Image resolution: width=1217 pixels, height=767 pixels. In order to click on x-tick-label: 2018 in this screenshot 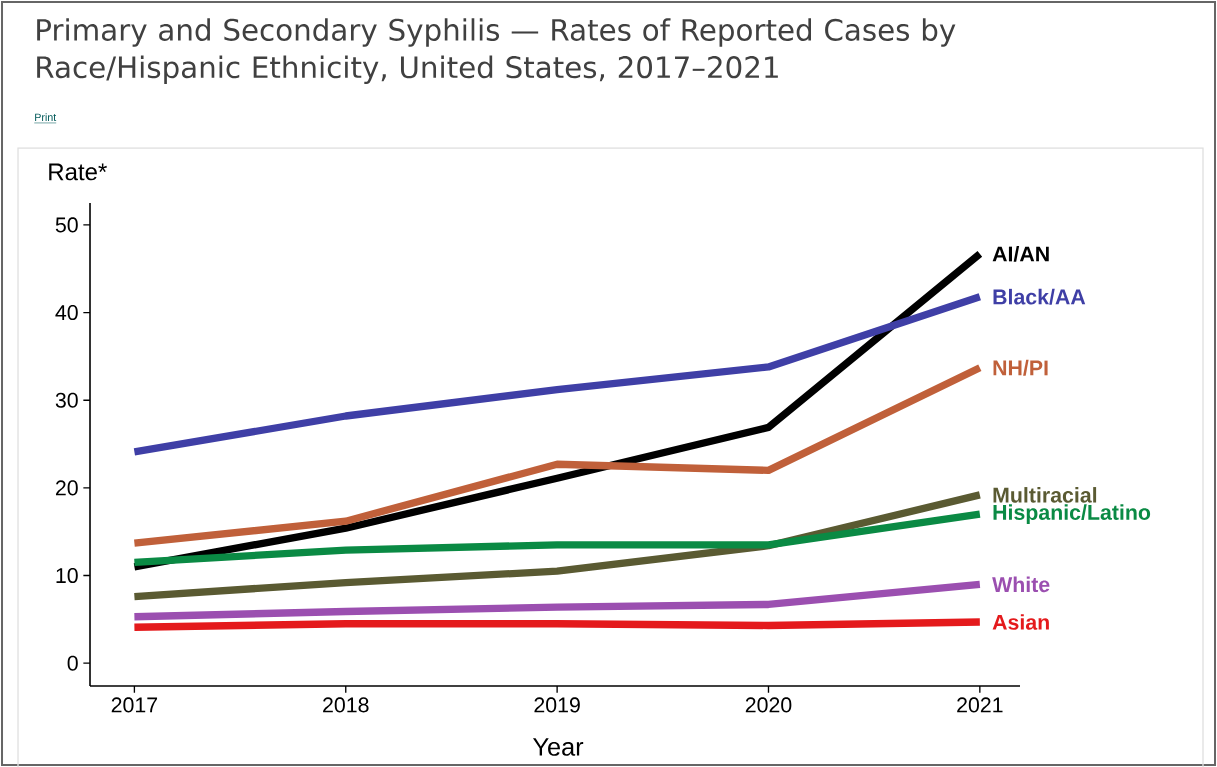, I will do `click(346, 705)`.